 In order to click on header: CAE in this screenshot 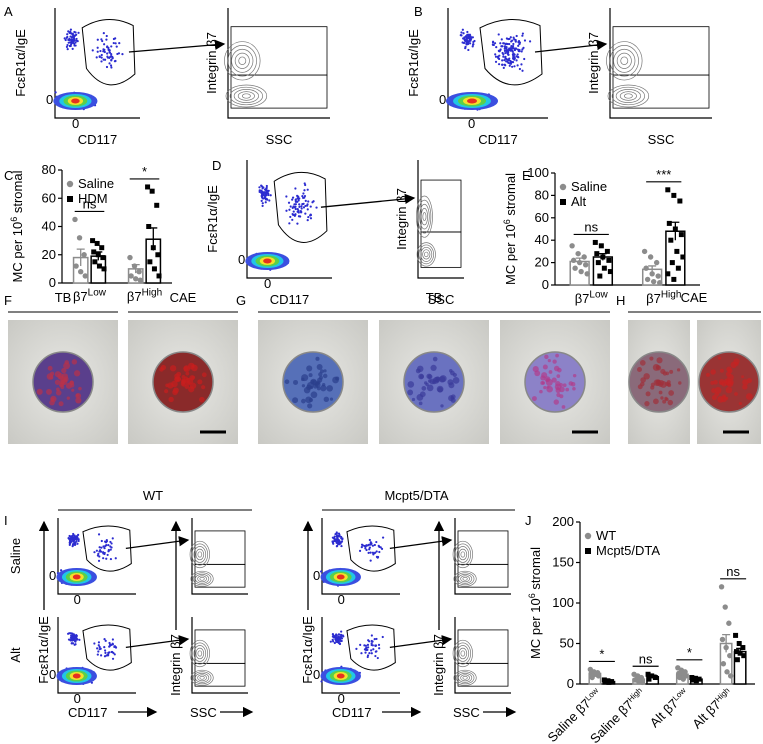, I will do `click(694, 297)`.